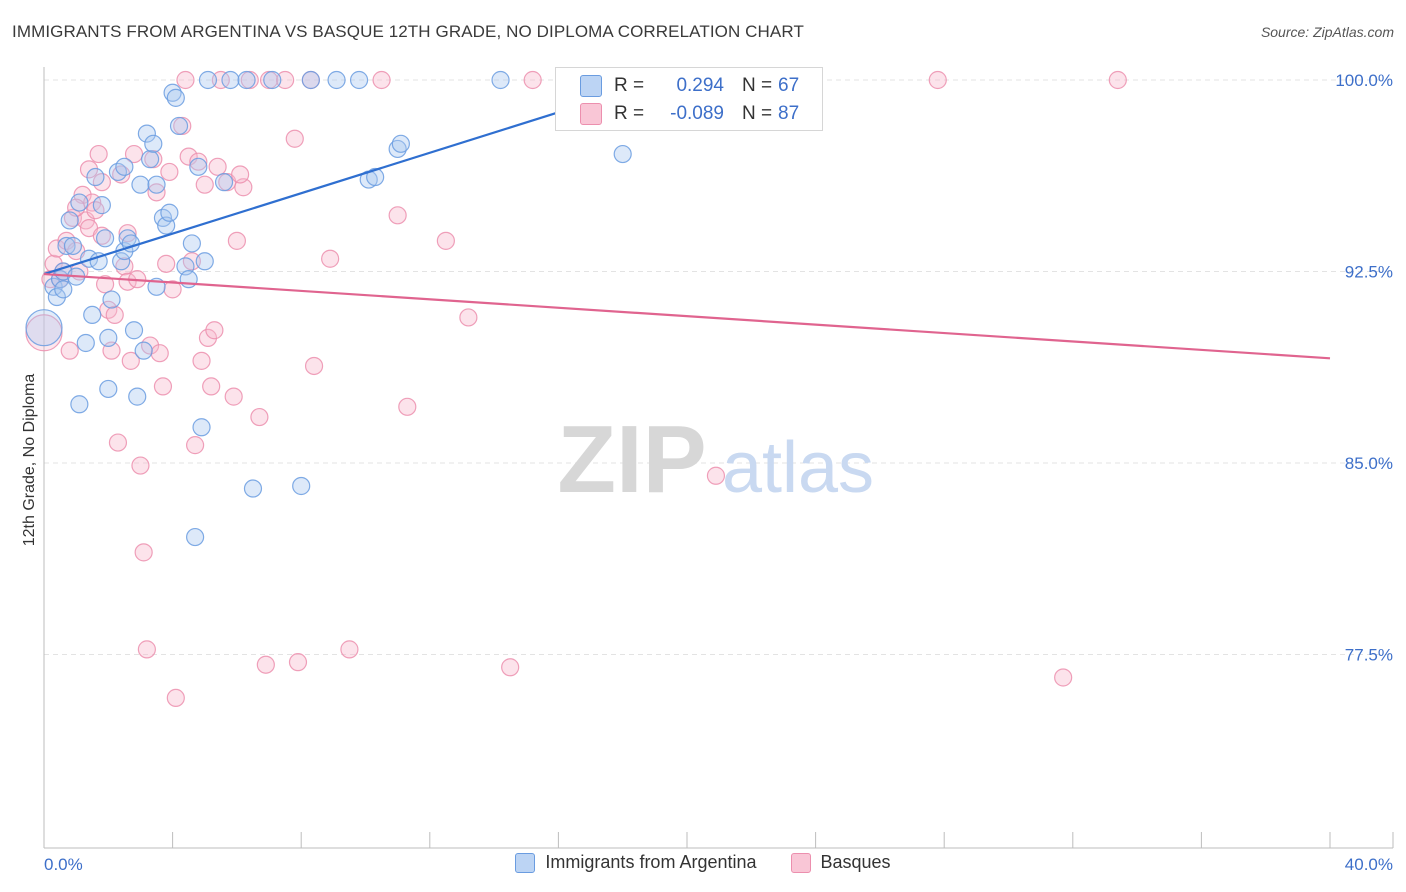 The height and width of the screenshot is (892, 1406). Describe the element at coordinates (591, 86) in the screenshot. I see `legend-swatch-blue` at that location.